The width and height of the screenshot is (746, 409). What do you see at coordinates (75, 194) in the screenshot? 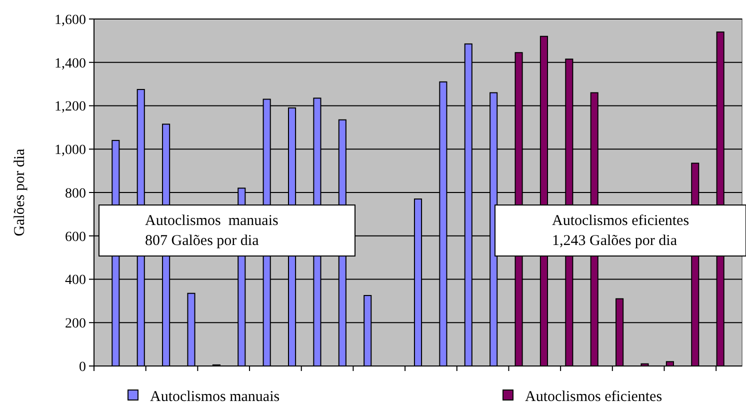
I see `y-tick-label: 800` at bounding box center [75, 194].